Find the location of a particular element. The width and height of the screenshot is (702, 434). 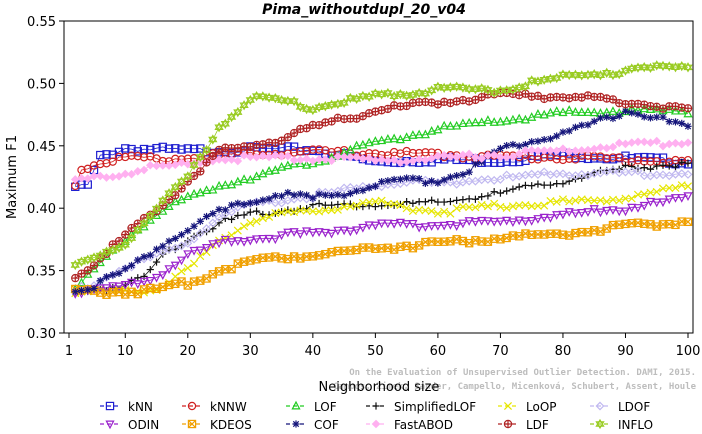

x-tick-label: 20 is located at coordinates (188, 351).